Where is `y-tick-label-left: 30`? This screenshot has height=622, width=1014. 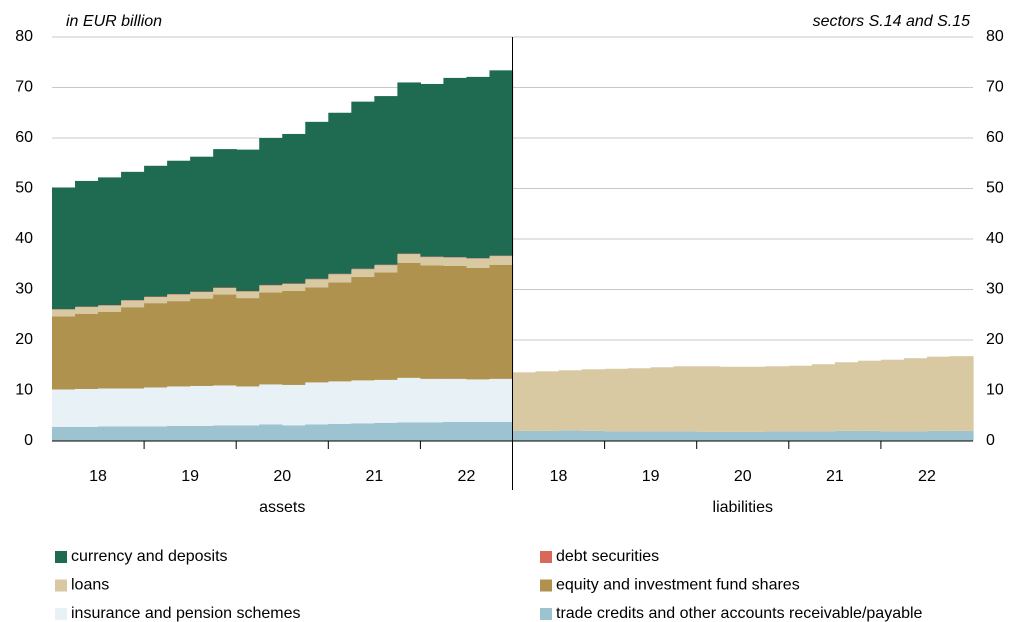
y-tick-label-left: 30 is located at coordinates (24, 289).